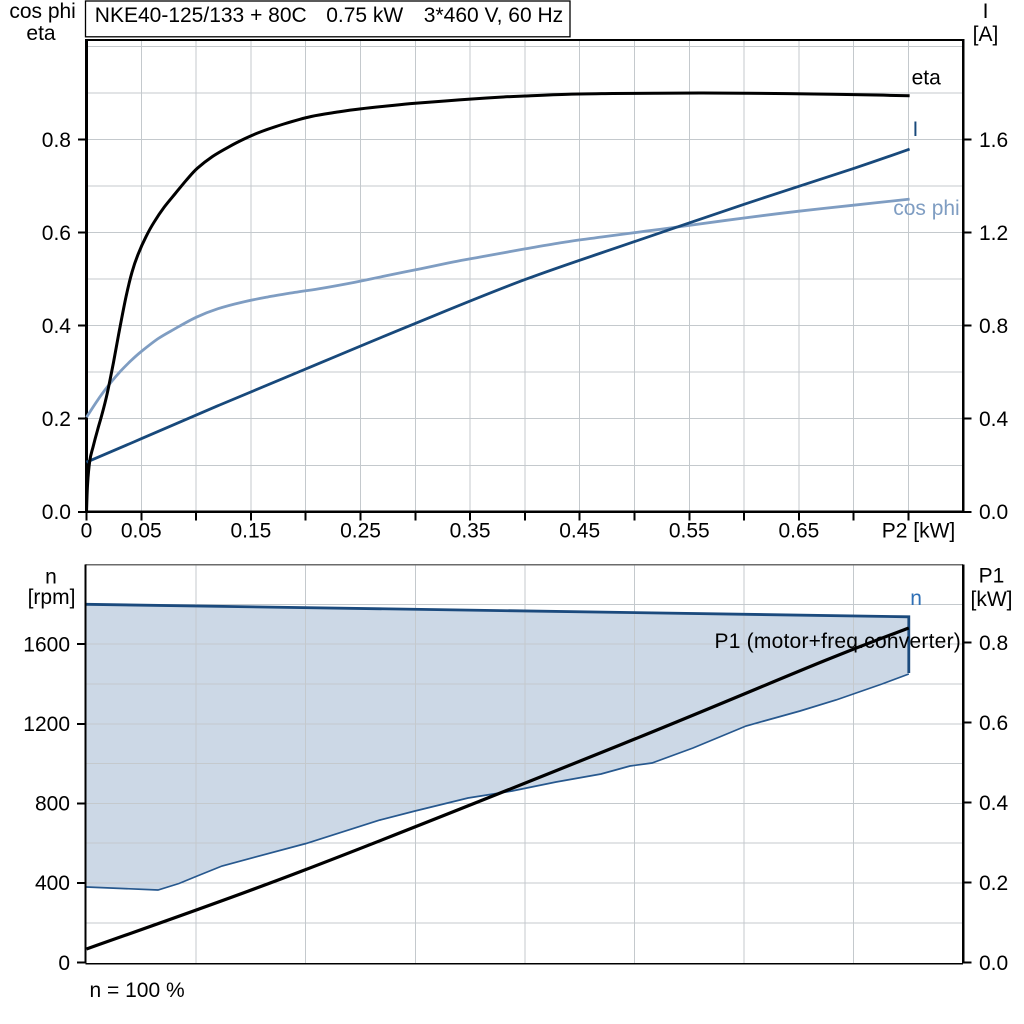  Describe the element at coordinates (250, 531) in the screenshot. I see `svg-text: 0.15` at that location.